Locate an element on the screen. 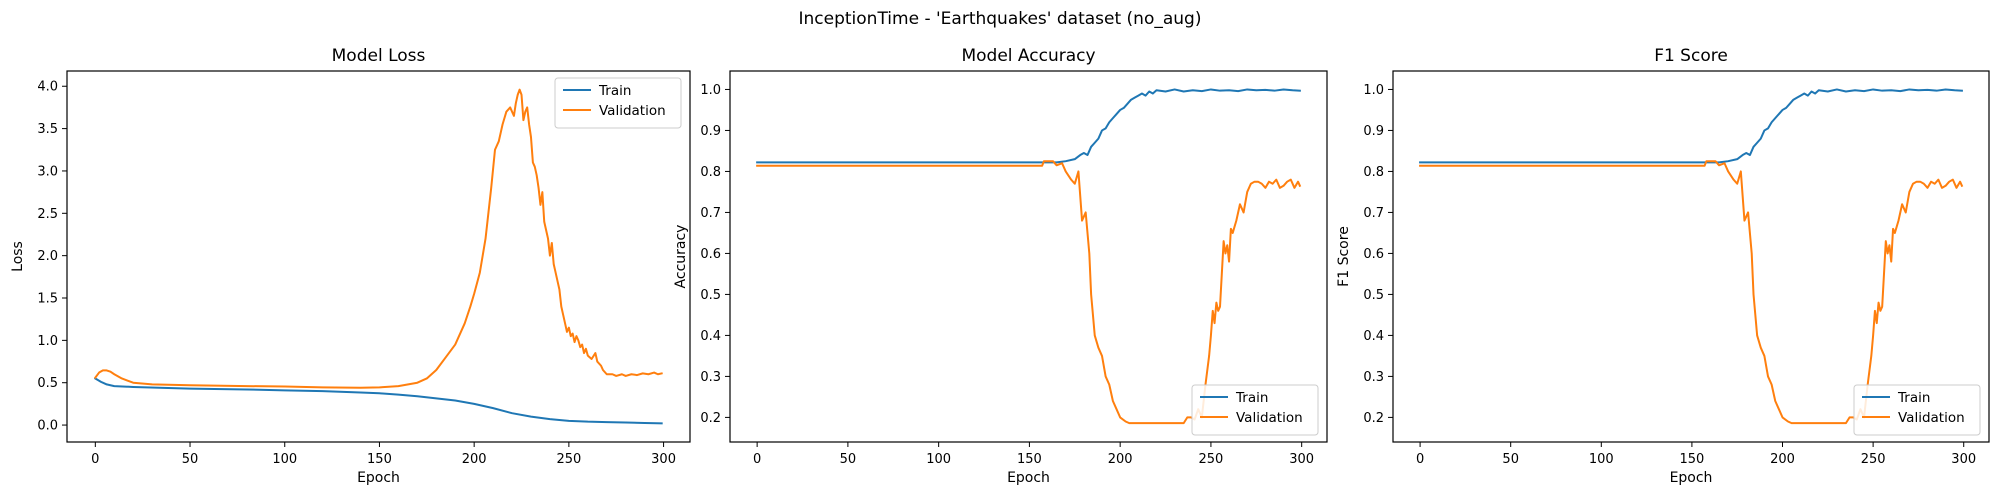  chart-title: Model Loss is located at coordinates (379, 56).